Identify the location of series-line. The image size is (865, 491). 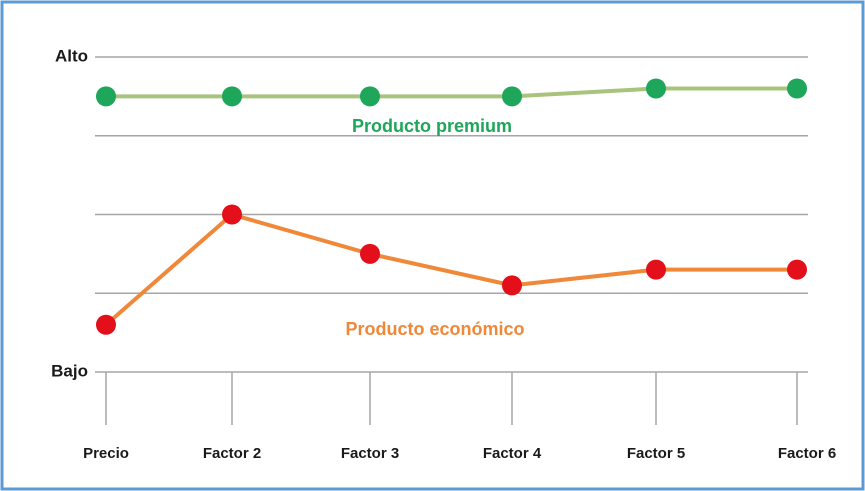
(451, 92).